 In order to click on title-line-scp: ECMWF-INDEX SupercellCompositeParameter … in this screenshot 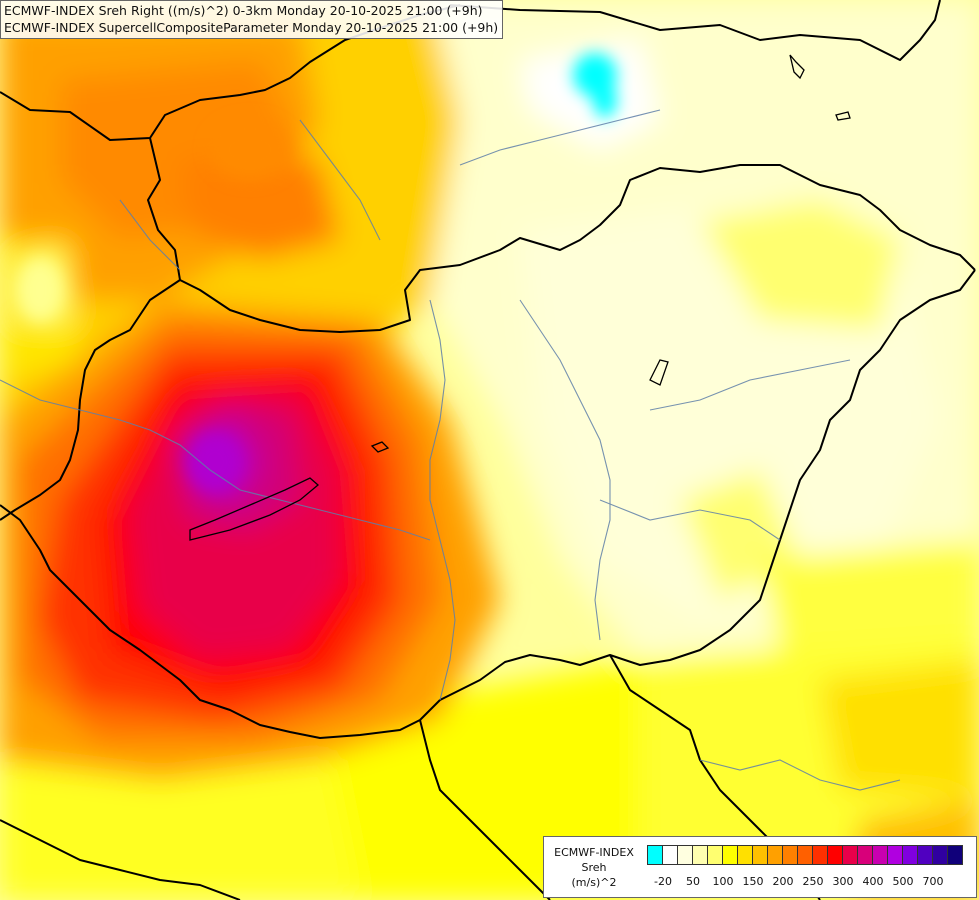, I will do `click(251, 27)`.